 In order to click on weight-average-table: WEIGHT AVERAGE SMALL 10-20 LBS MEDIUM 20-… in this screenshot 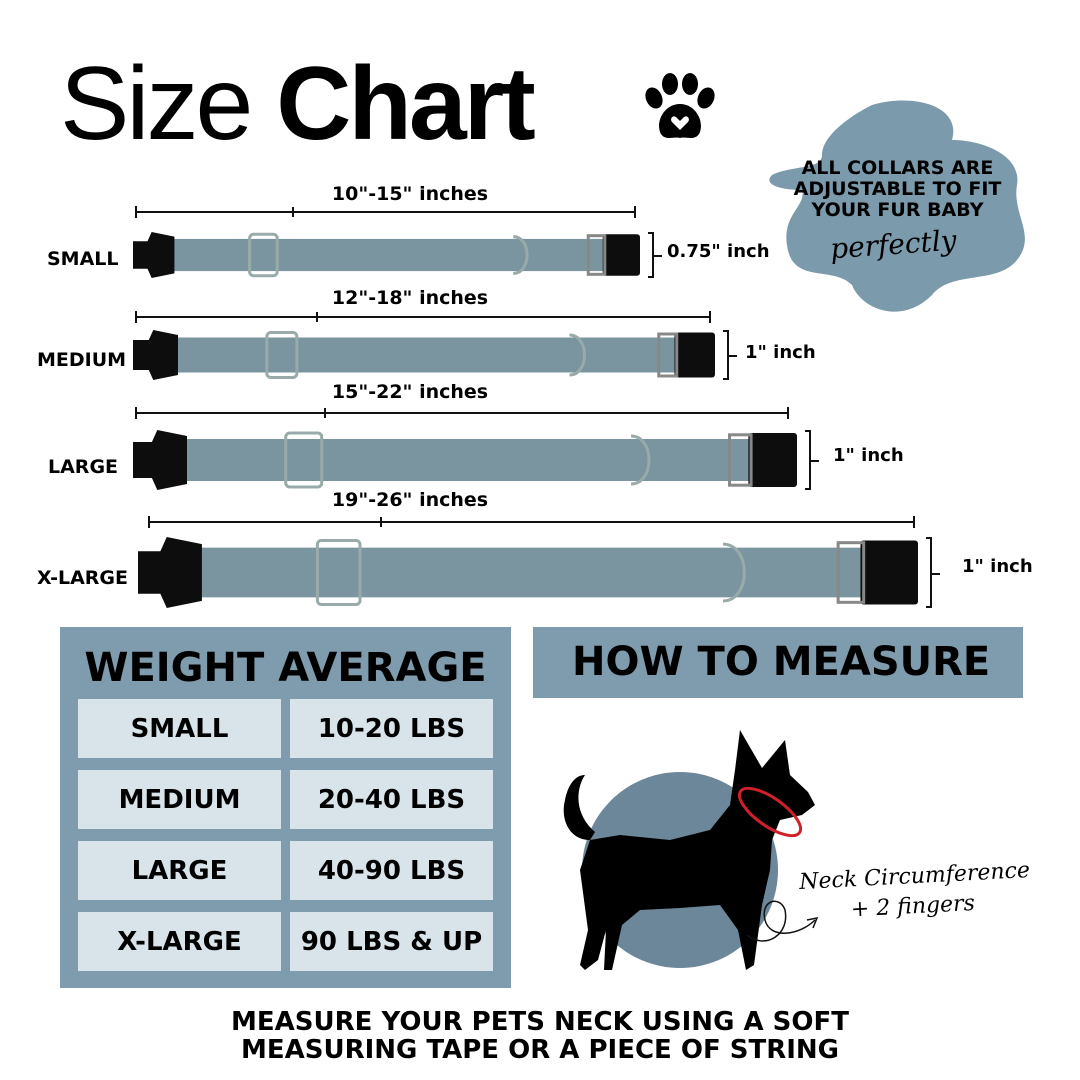, I will do `click(285, 807)`.